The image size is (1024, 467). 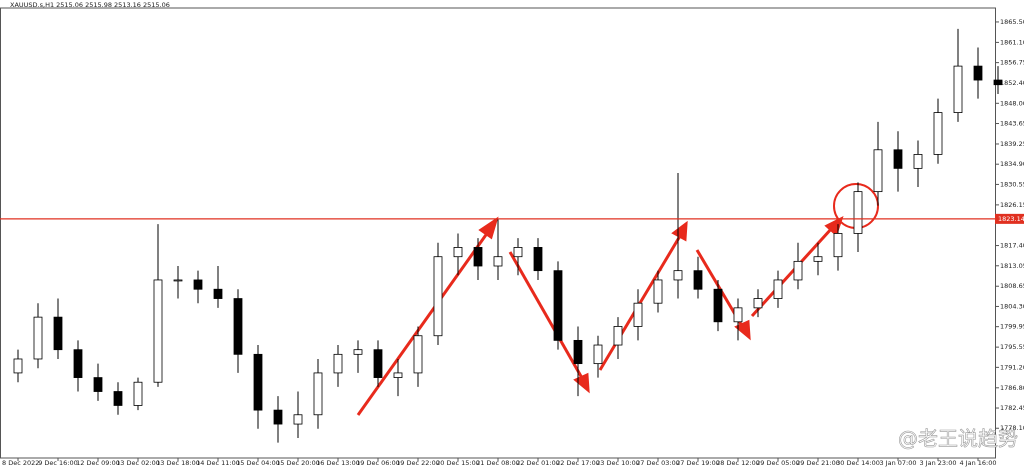 What do you see at coordinates (1012, 388) in the screenshot?
I see `y-tick-label: 1786.80` at bounding box center [1012, 388].